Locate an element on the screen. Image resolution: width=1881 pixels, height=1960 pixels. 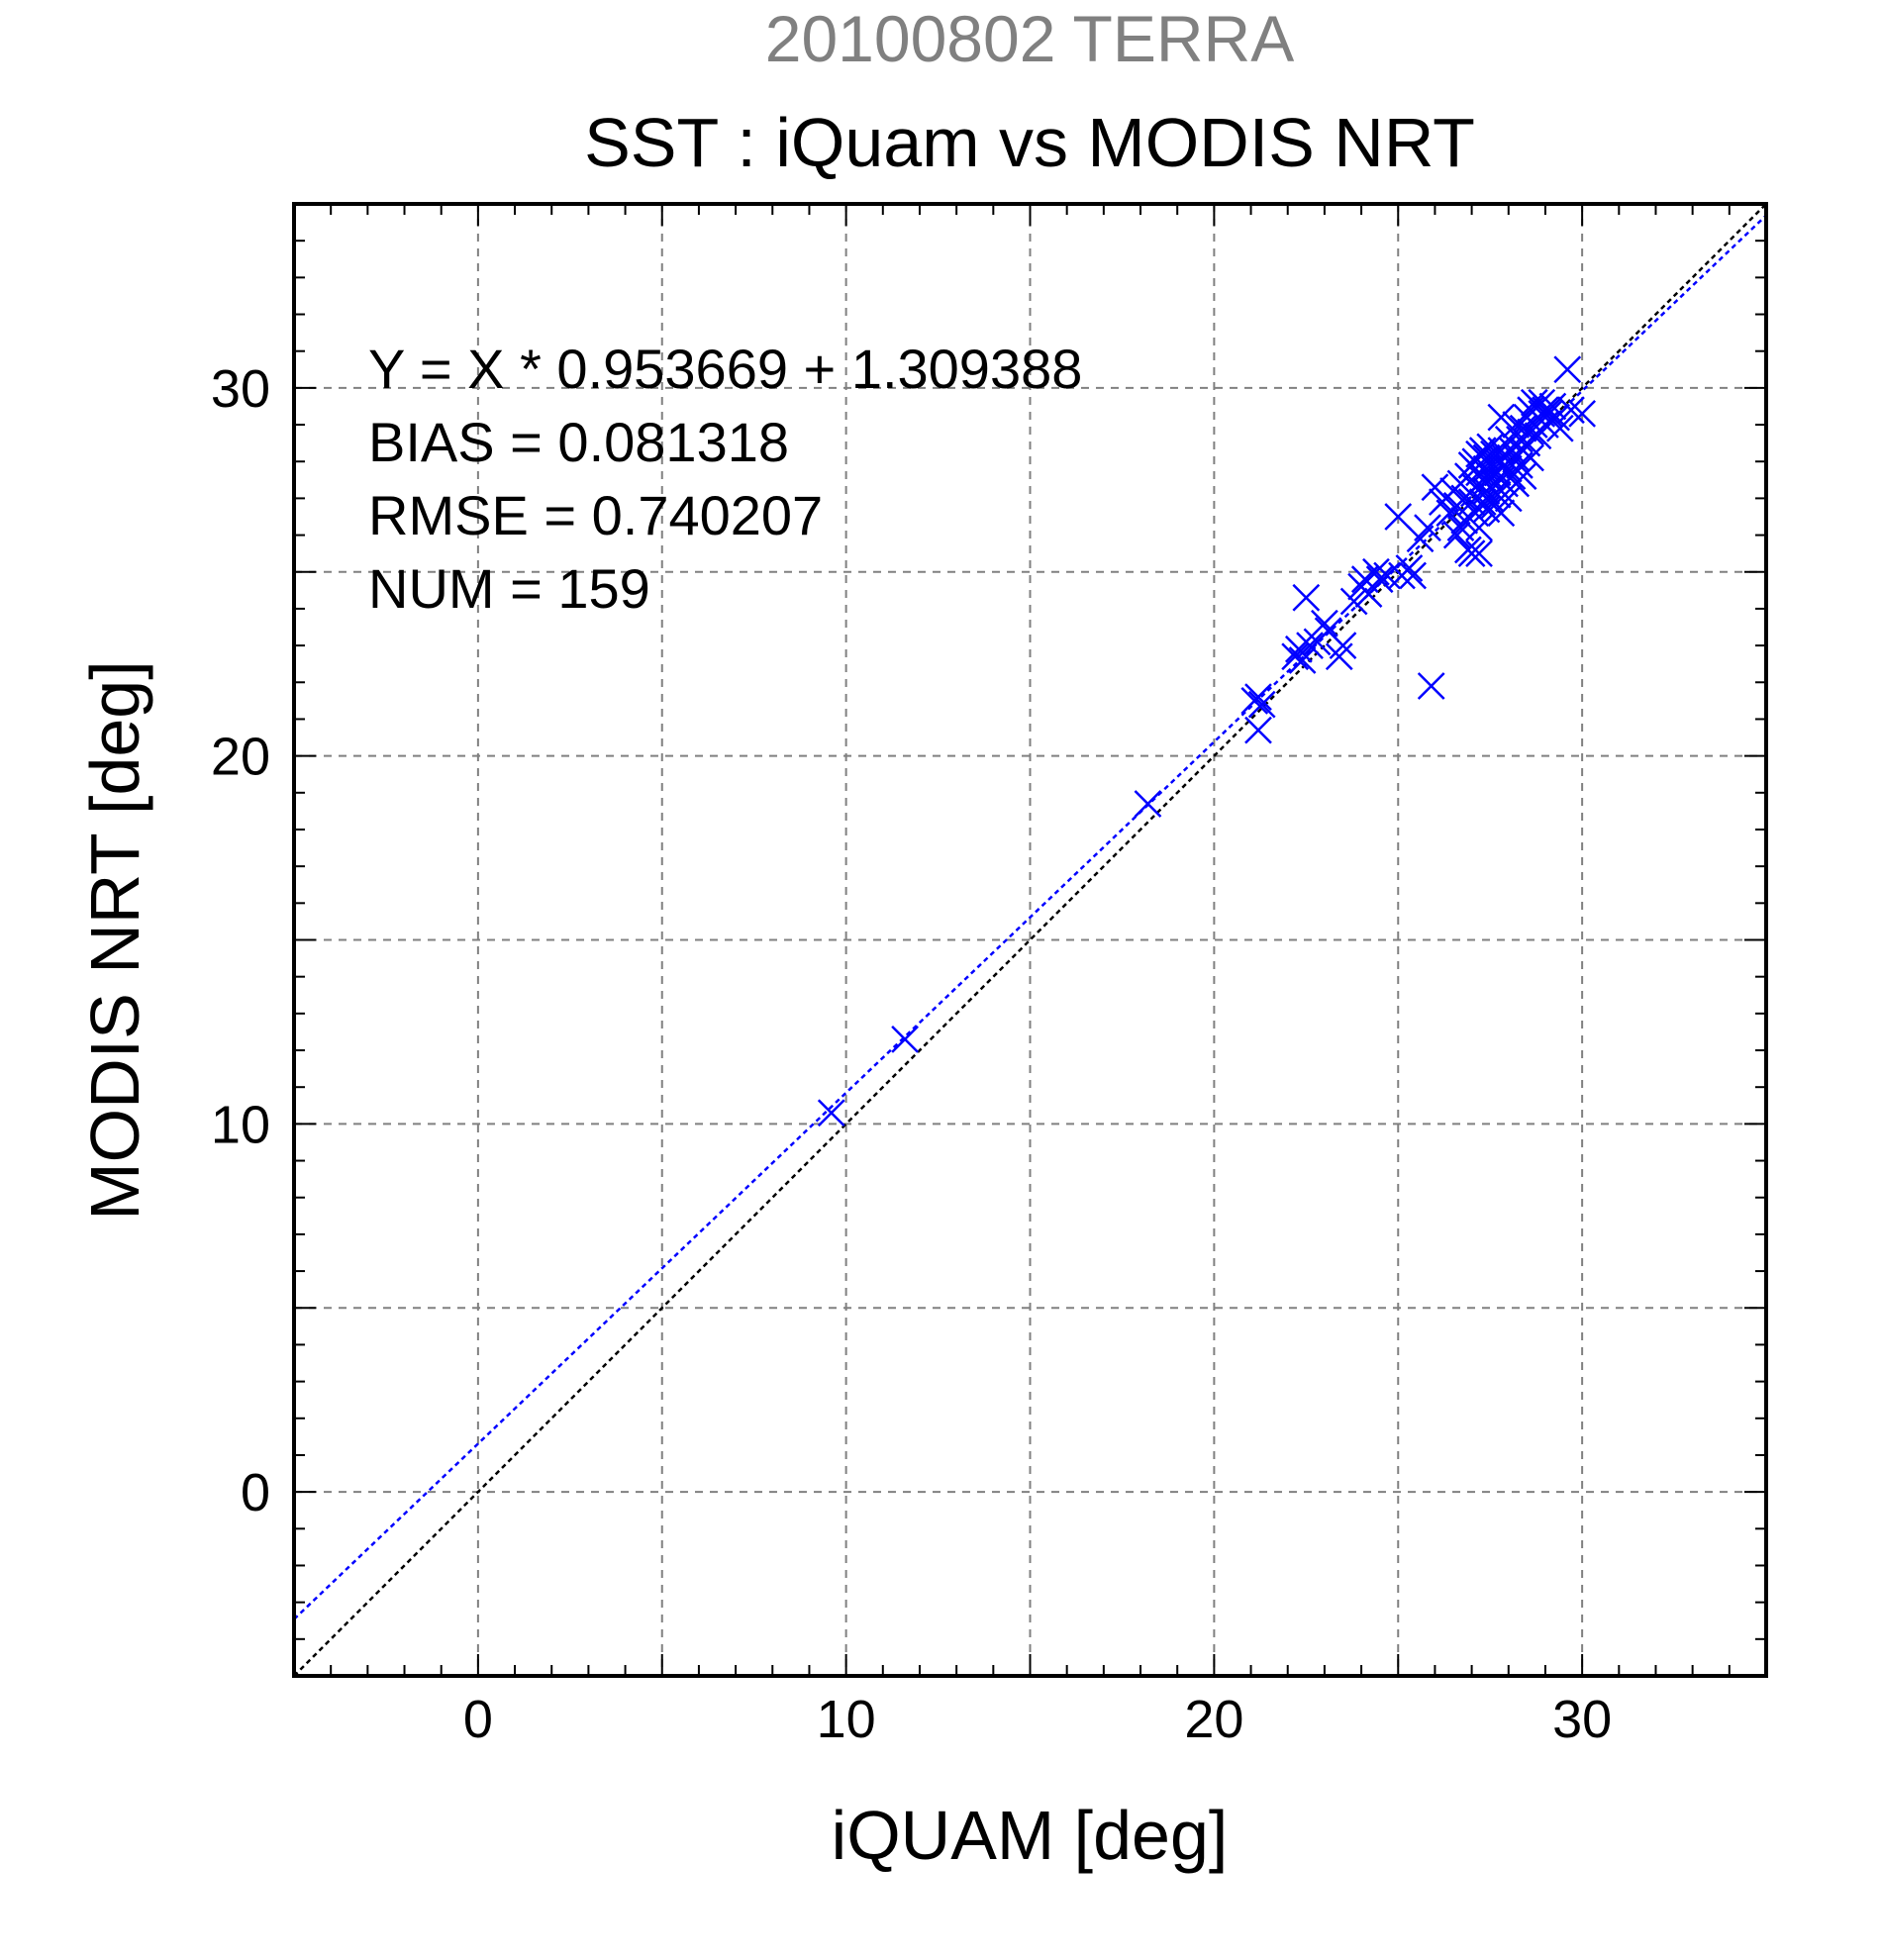
chart-title: SST : iQuam vs MODIS NRT is located at coordinates (1030, 142).